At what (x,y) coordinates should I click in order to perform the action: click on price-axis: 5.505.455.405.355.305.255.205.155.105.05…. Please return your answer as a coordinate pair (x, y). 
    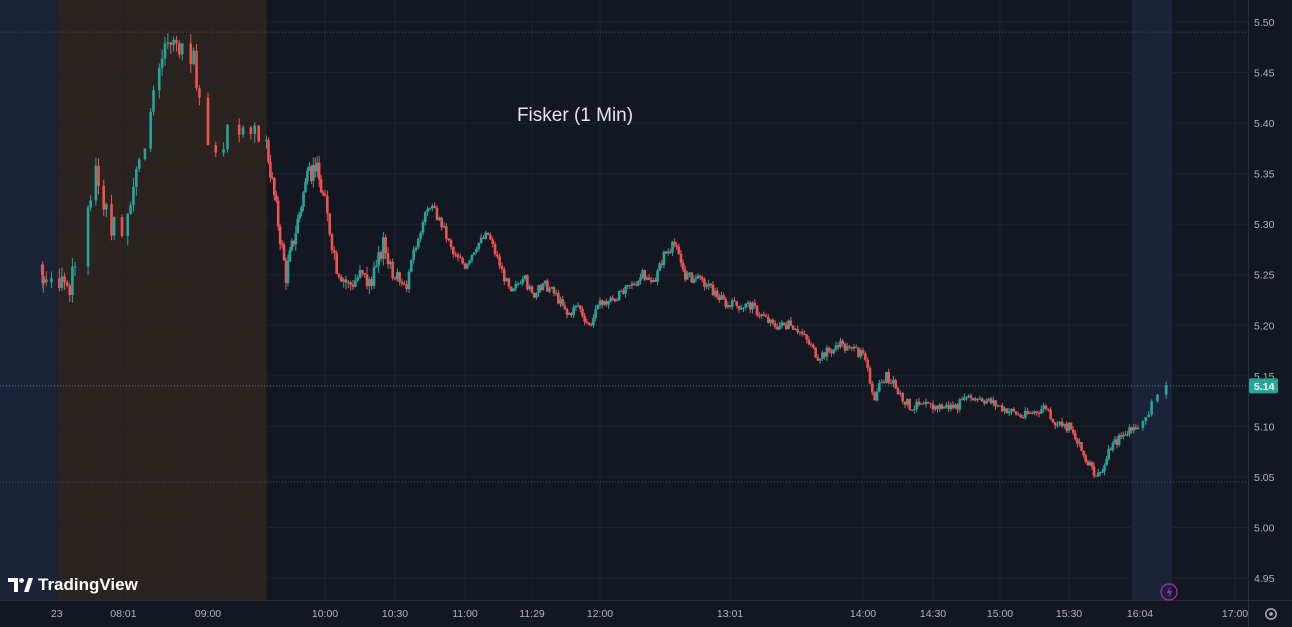
    Looking at the image, I should click on (1263, 301).